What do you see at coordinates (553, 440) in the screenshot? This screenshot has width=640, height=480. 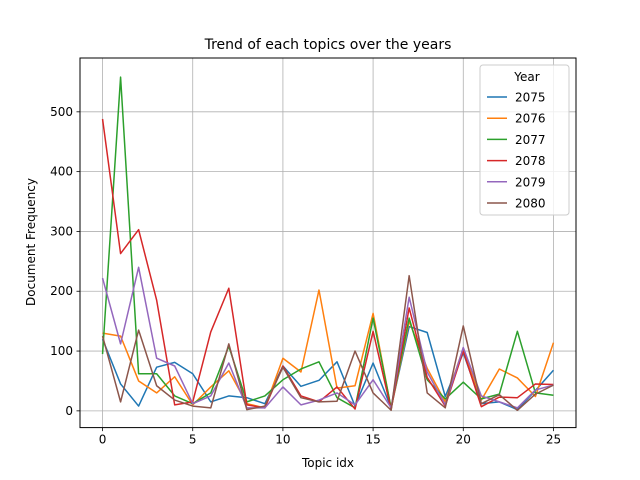 I see `x-tick-label: 25` at bounding box center [553, 440].